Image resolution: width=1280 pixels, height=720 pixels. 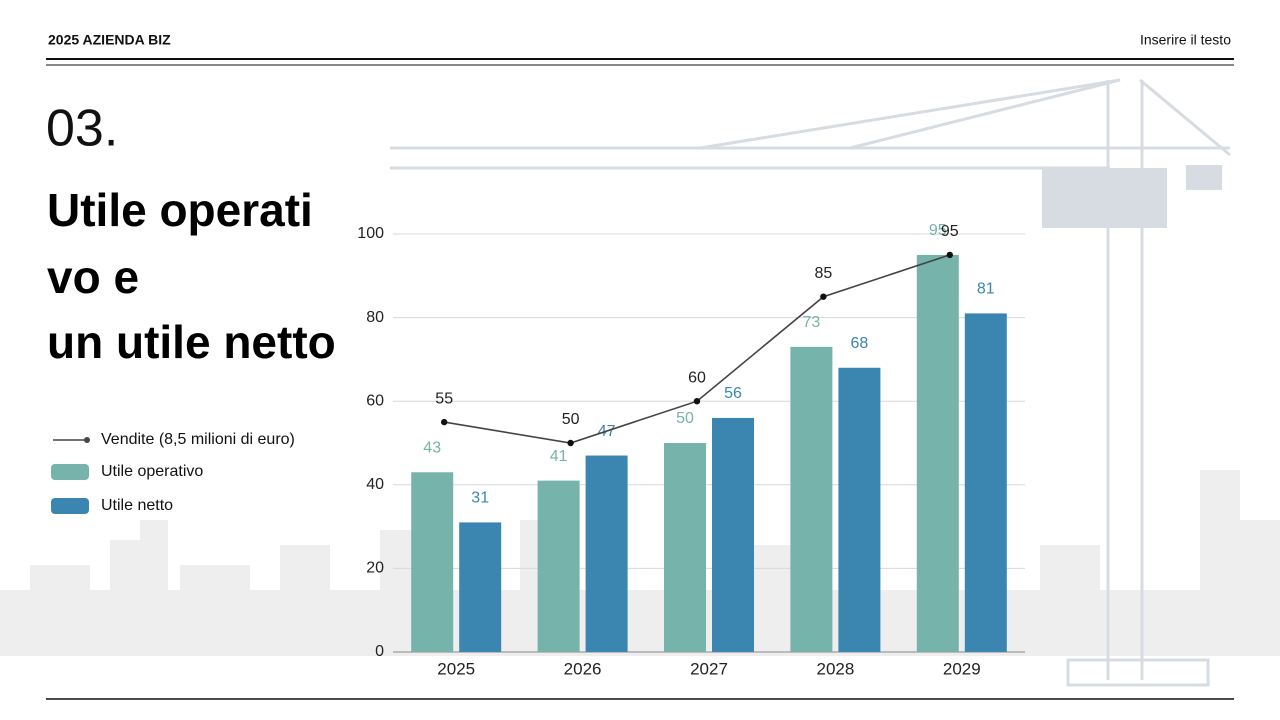 What do you see at coordinates (559, 456) in the screenshot?
I see `data-label: 41` at bounding box center [559, 456].